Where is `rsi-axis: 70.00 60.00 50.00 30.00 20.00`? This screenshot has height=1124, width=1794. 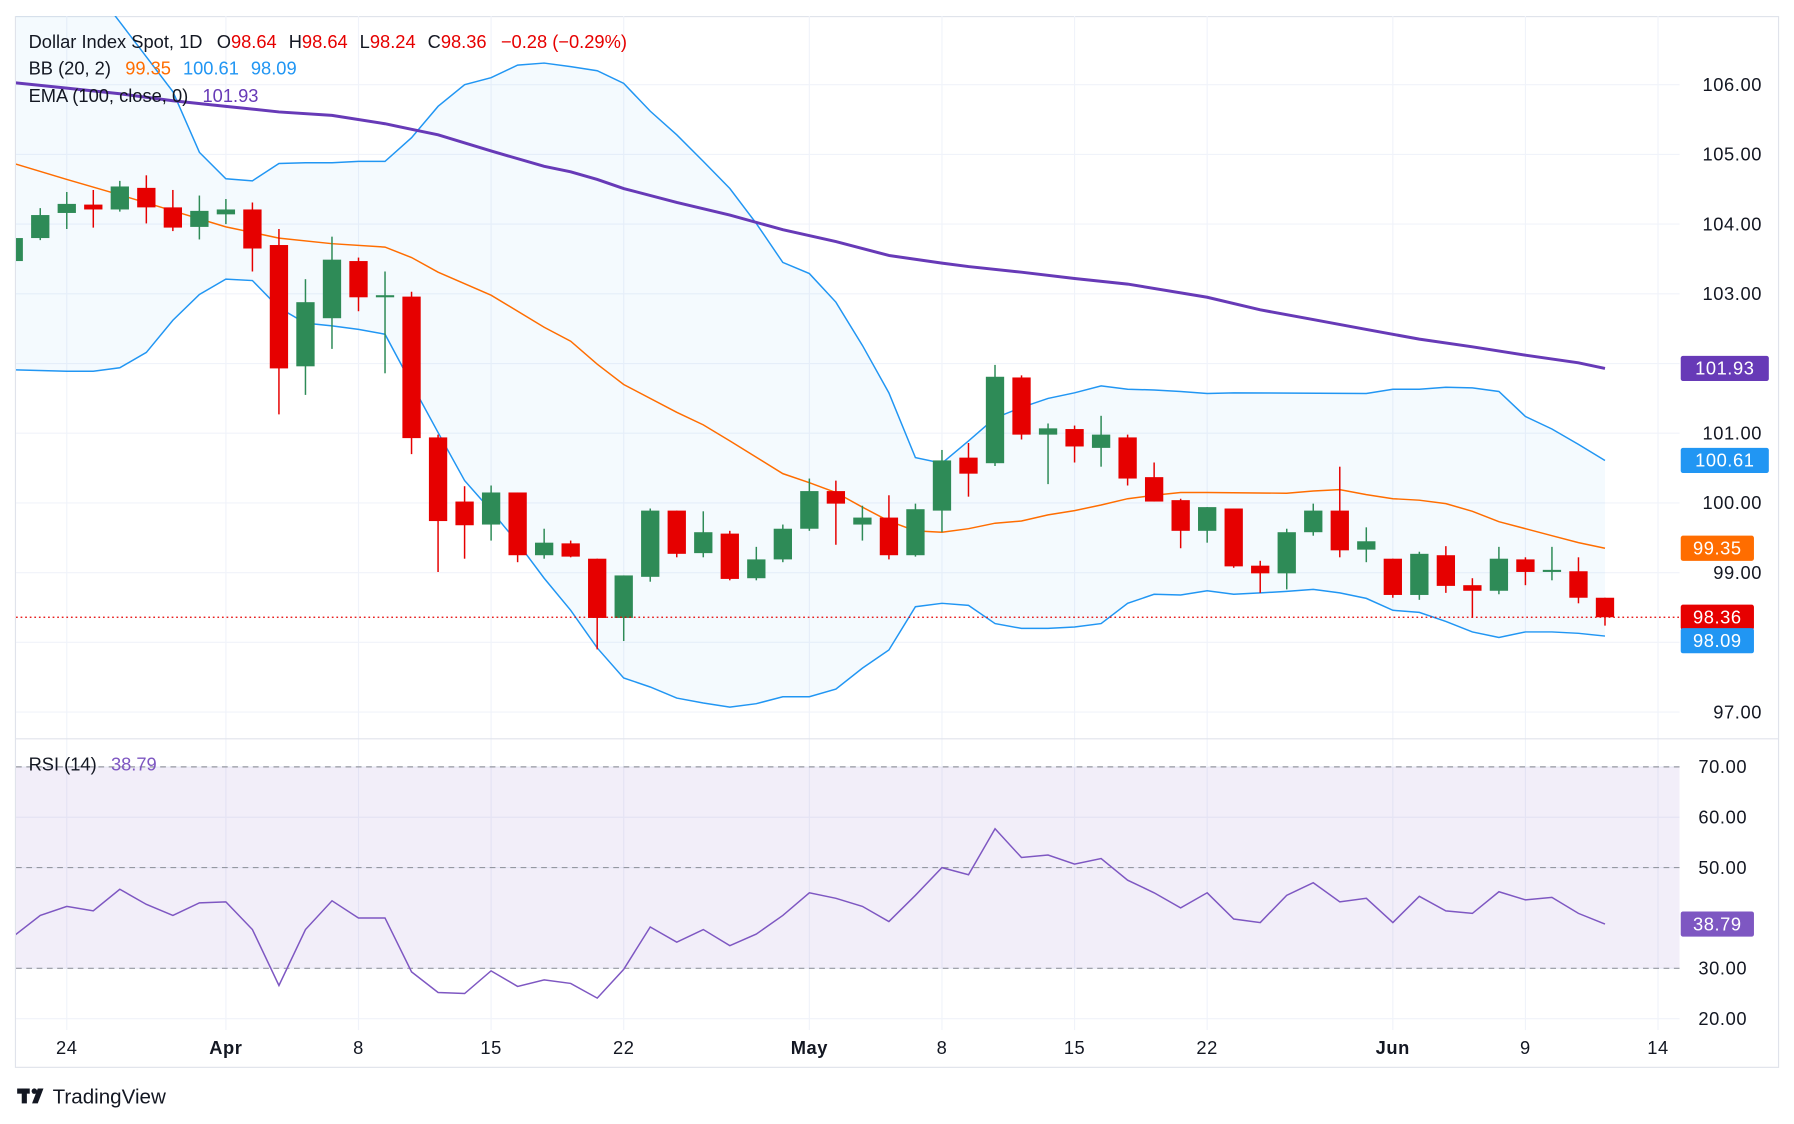 rsi-axis: 70.00 60.00 50.00 30.00 20.00 is located at coordinates (1722, 892).